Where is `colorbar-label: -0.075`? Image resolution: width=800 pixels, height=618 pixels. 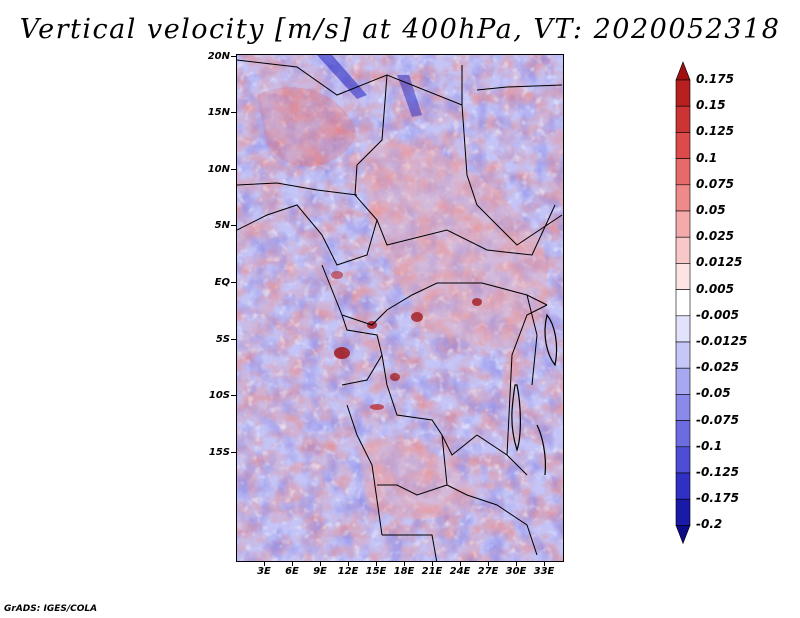
colorbar-label: -0.075 is located at coordinates (717, 419).